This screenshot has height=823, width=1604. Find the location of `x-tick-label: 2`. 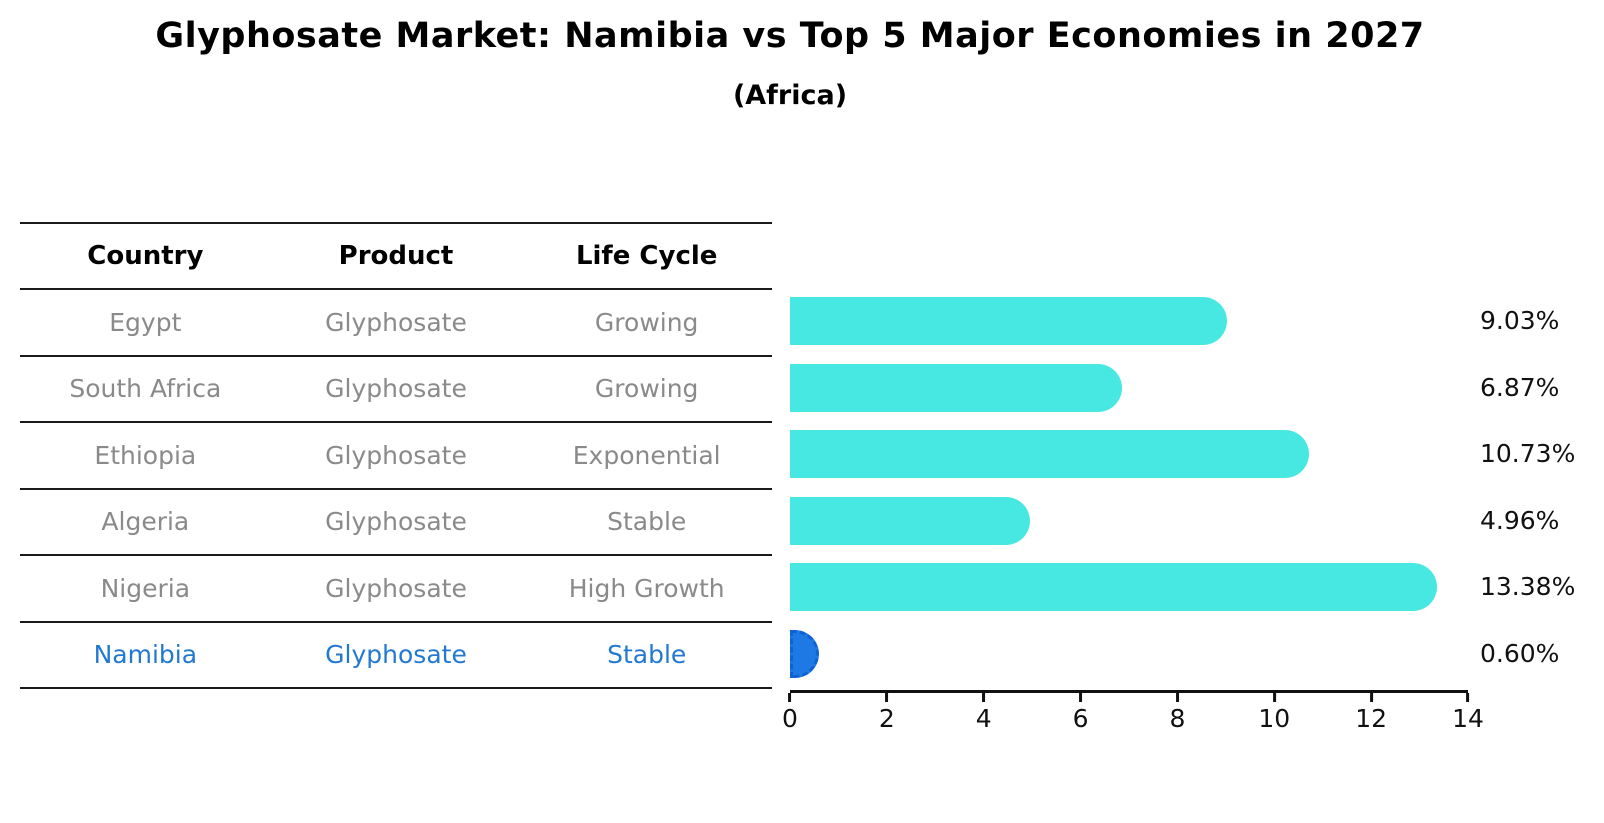

x-tick-label: 2 is located at coordinates (886, 718).